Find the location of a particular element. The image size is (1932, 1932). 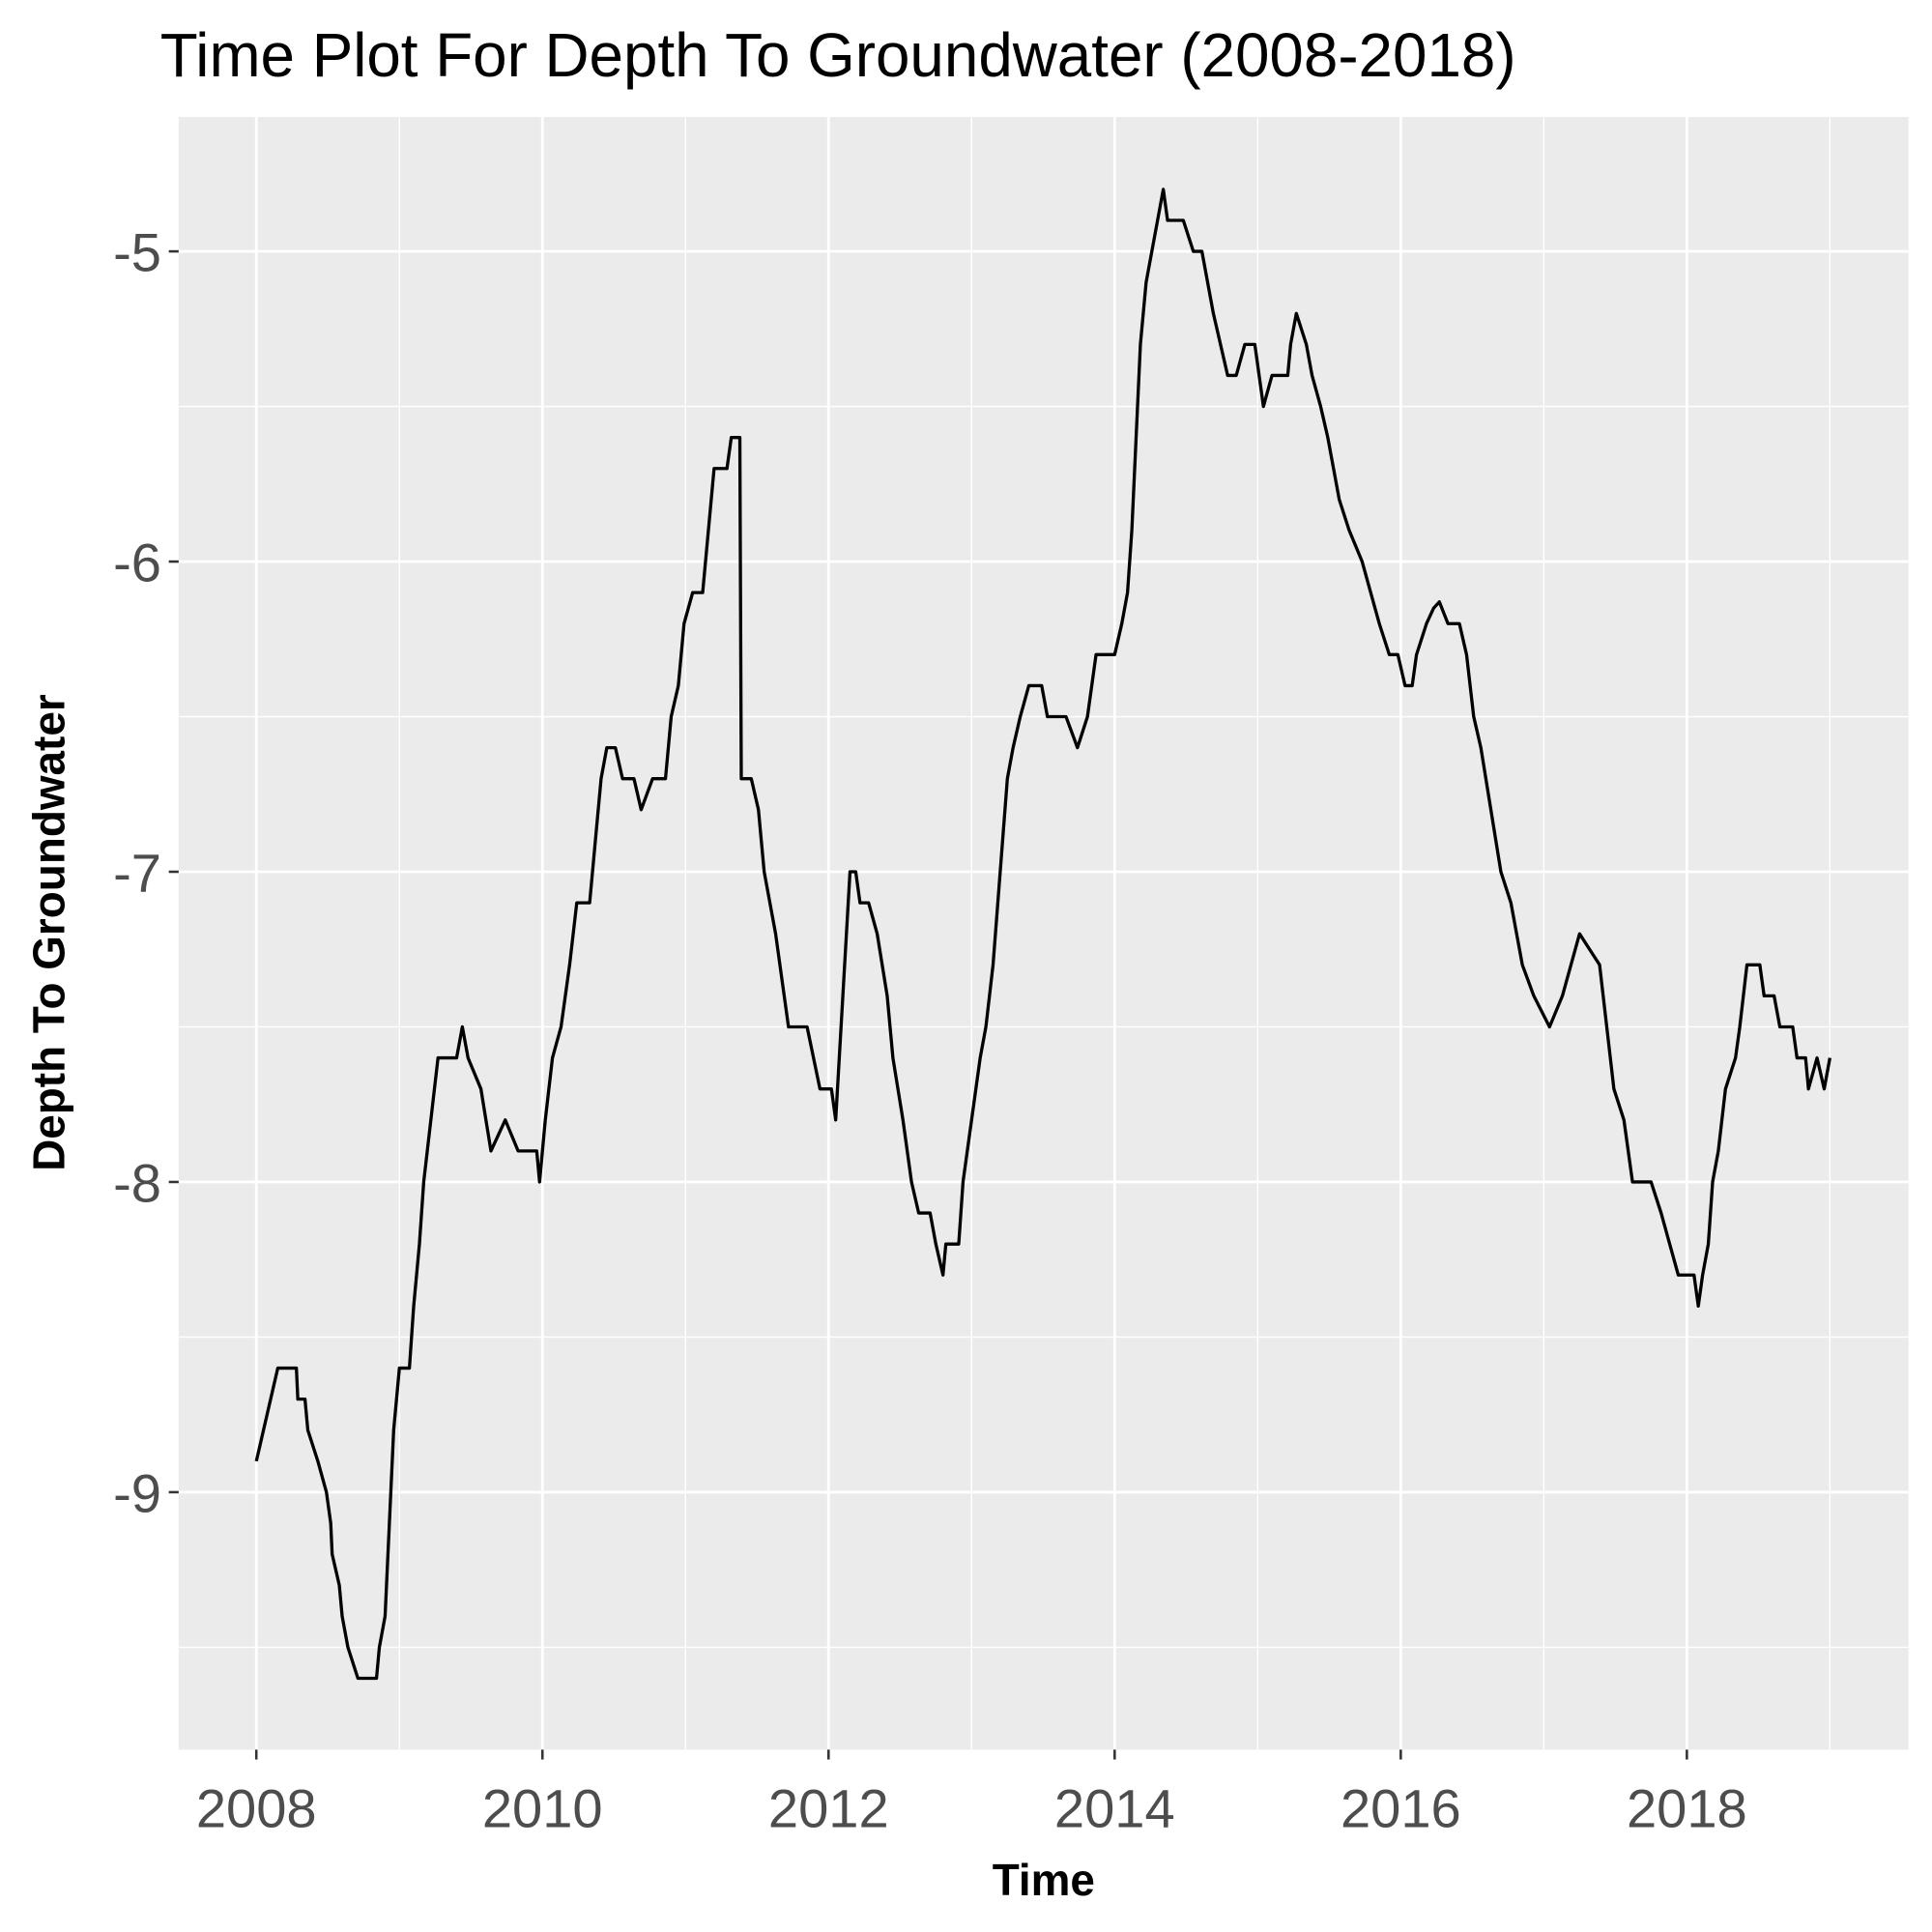

x-tick-label: 2014 is located at coordinates (1115, 1808).